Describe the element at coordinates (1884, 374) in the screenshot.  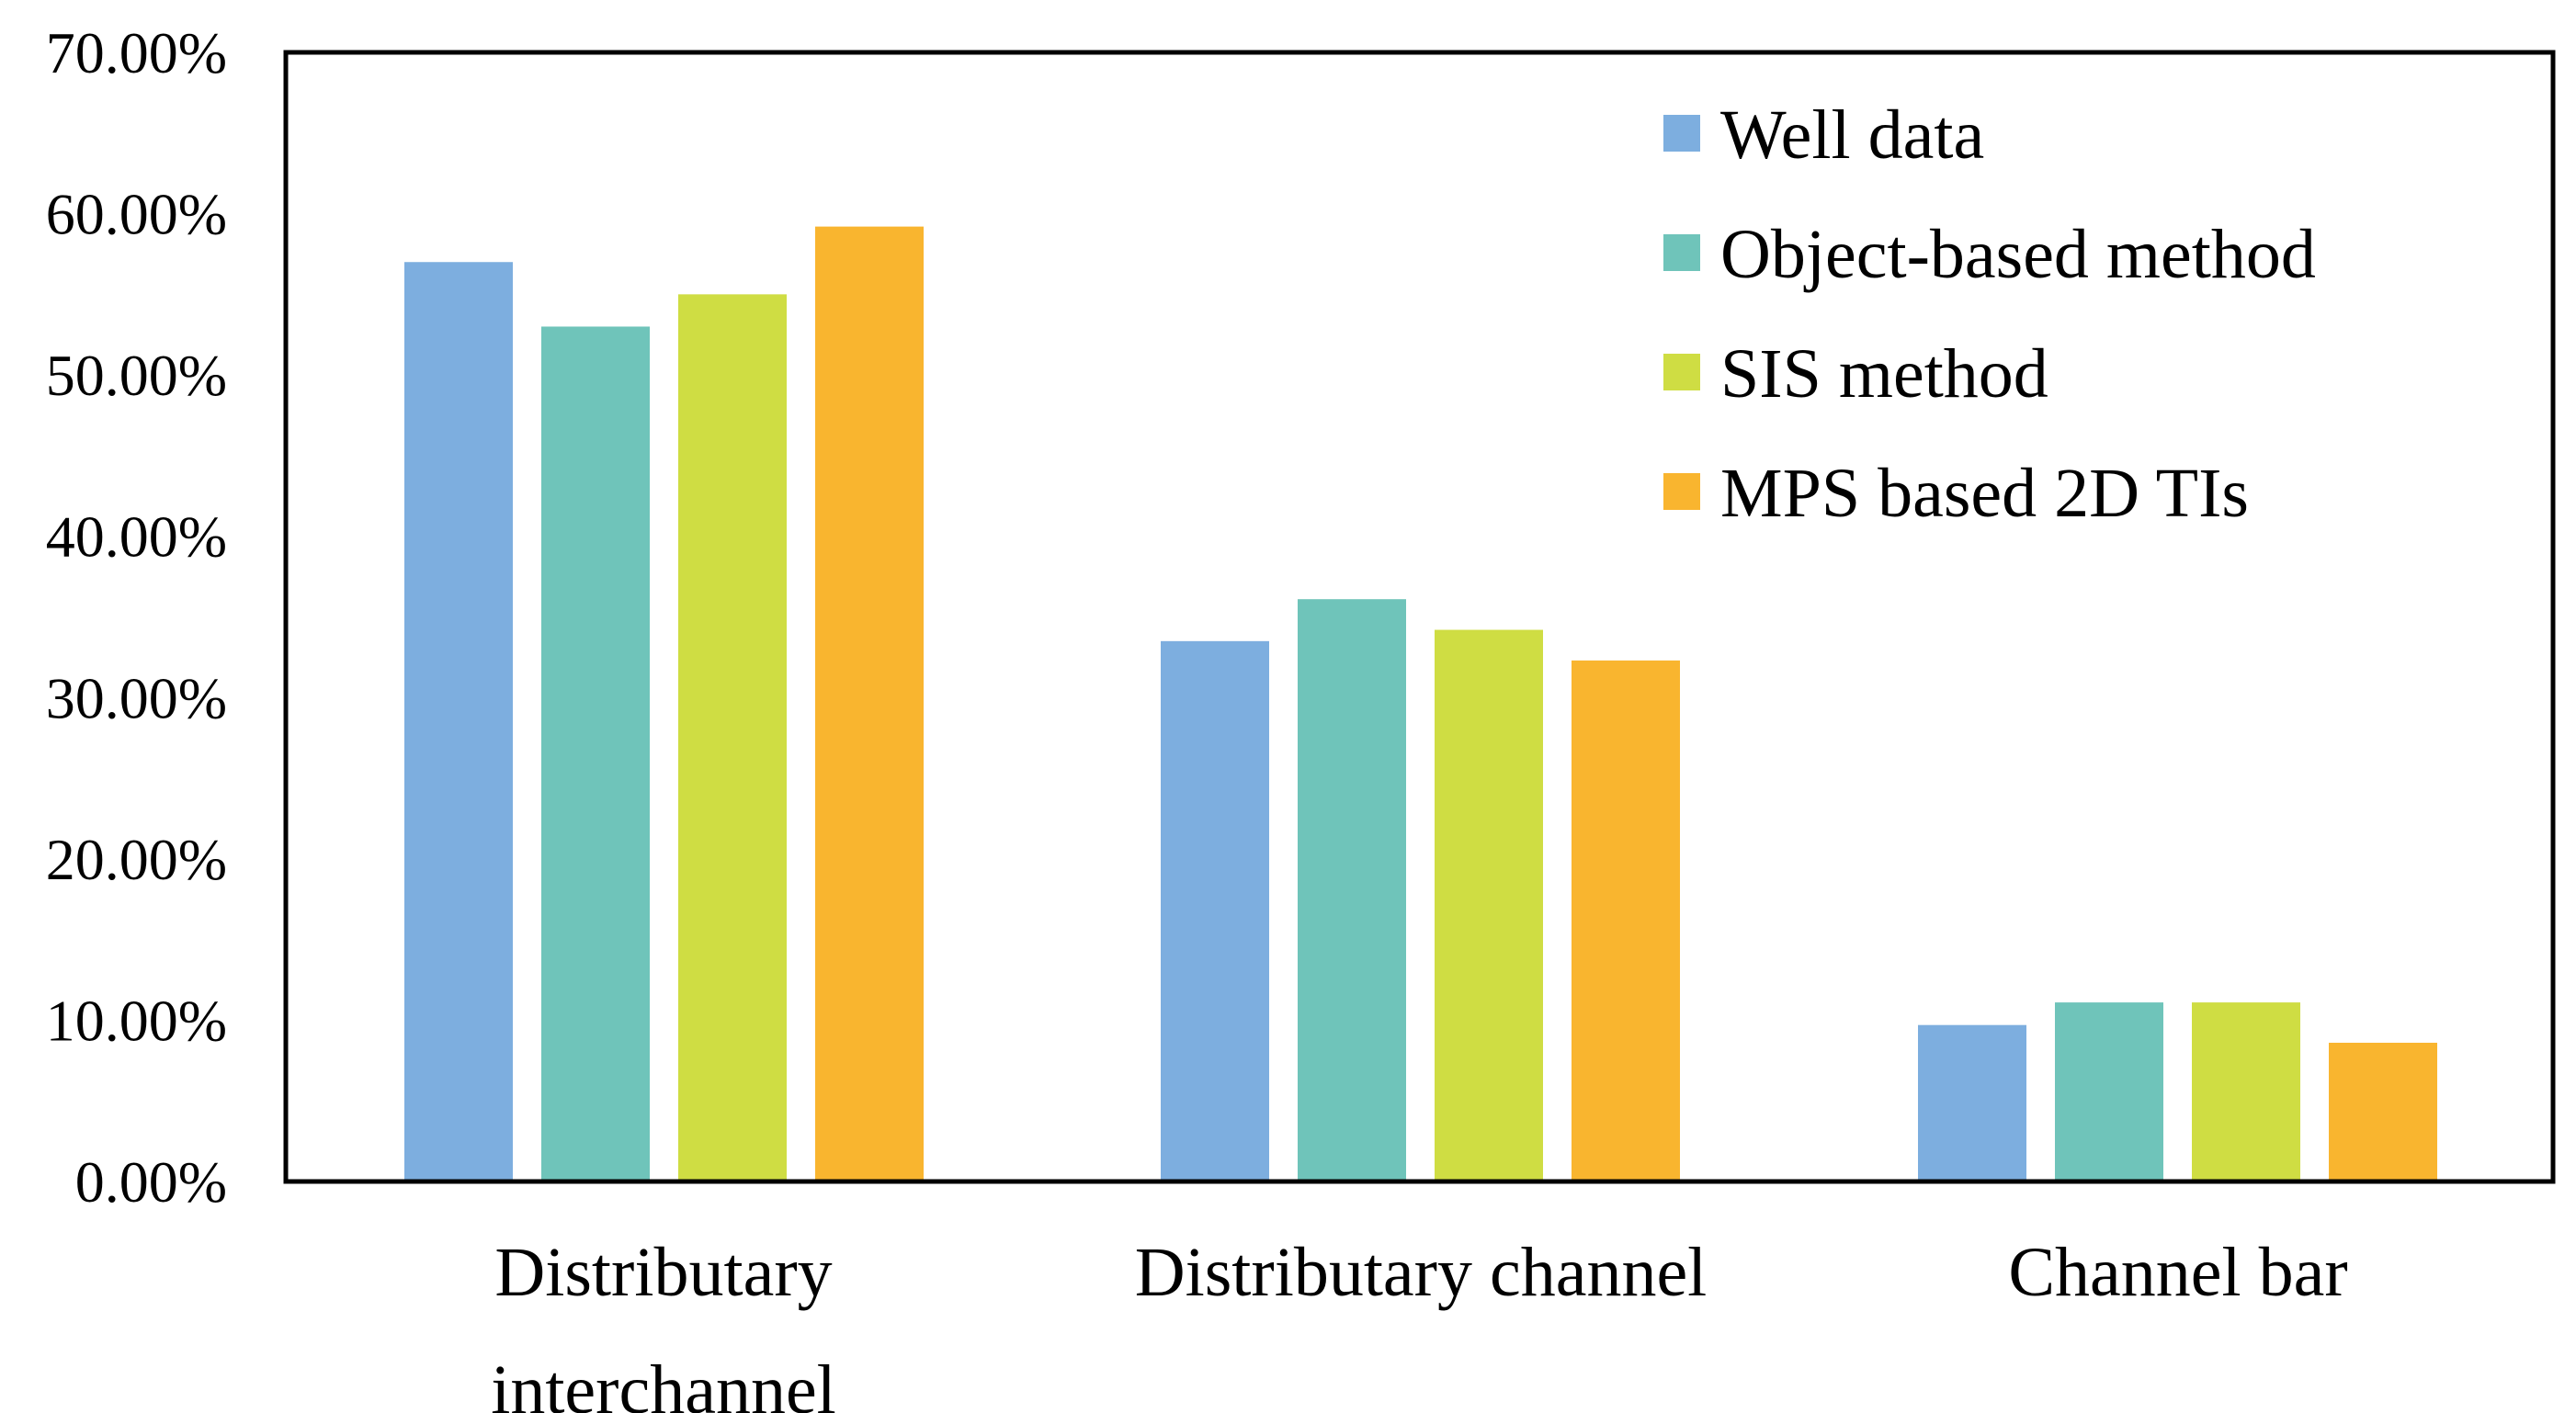
I see `legend-label: SIS method` at that location.